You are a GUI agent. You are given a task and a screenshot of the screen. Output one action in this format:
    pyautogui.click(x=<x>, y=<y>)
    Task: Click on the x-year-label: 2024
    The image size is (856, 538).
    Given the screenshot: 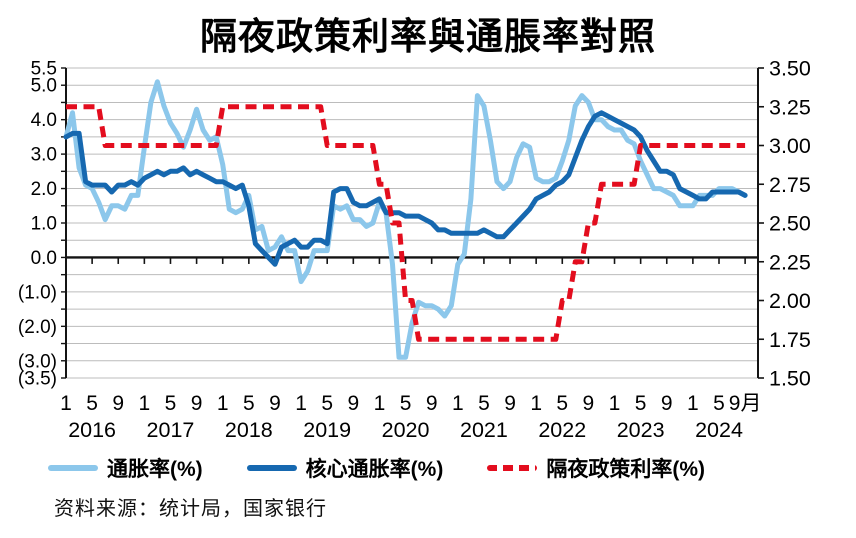 What is the action you would take?
    pyautogui.click(x=719, y=430)
    